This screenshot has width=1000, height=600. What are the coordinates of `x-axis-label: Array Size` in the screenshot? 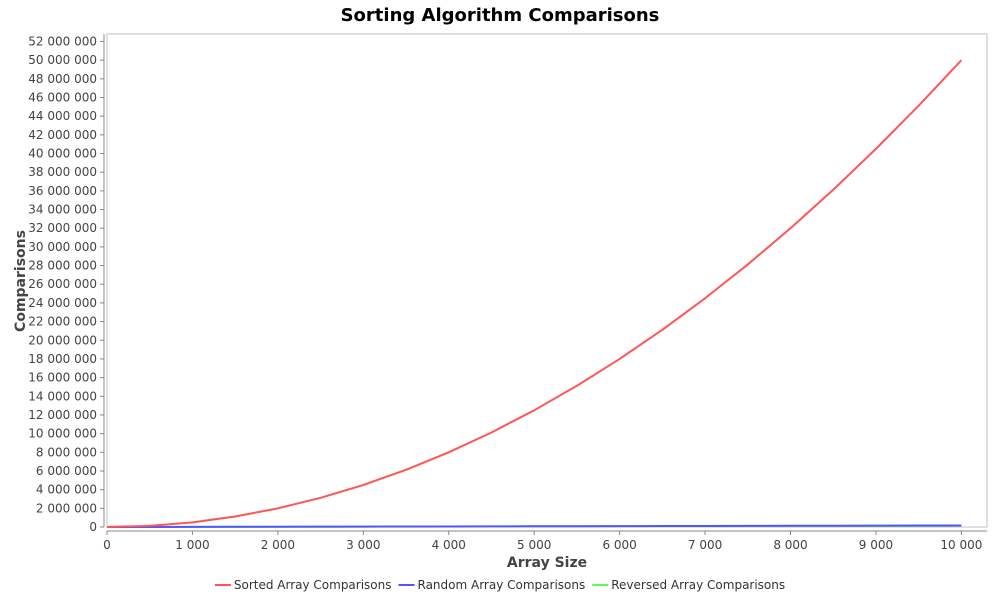 It's located at (547, 563).